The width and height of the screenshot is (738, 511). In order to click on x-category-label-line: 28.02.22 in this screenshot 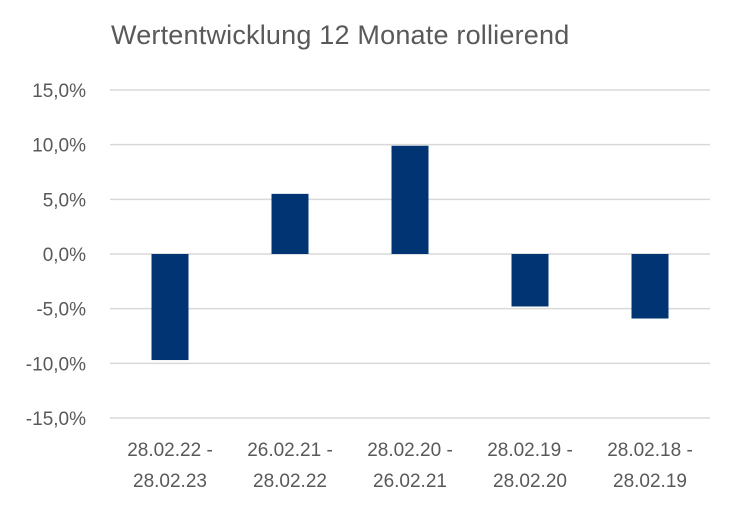, I will do `click(290, 481)`.